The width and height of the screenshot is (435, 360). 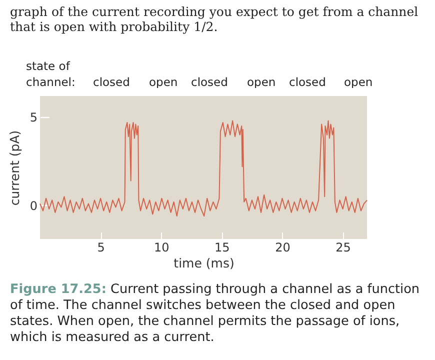 I want to click on x-tick-label: 20, so click(x=282, y=247).